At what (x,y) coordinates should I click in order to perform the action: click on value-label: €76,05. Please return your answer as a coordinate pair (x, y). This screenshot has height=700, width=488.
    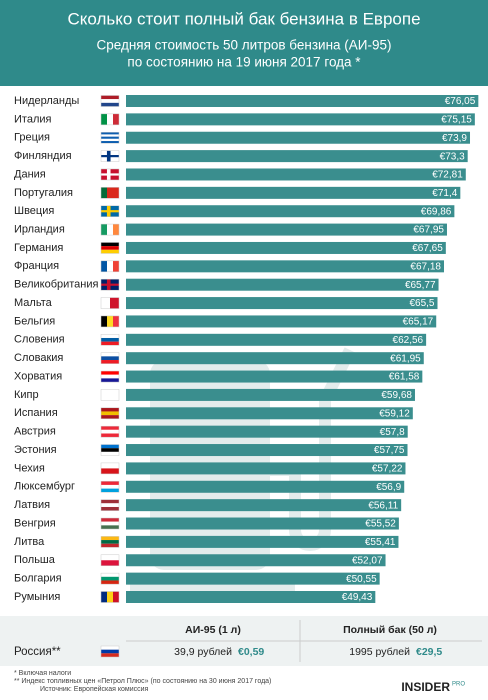
    Looking at the image, I should click on (460, 101).